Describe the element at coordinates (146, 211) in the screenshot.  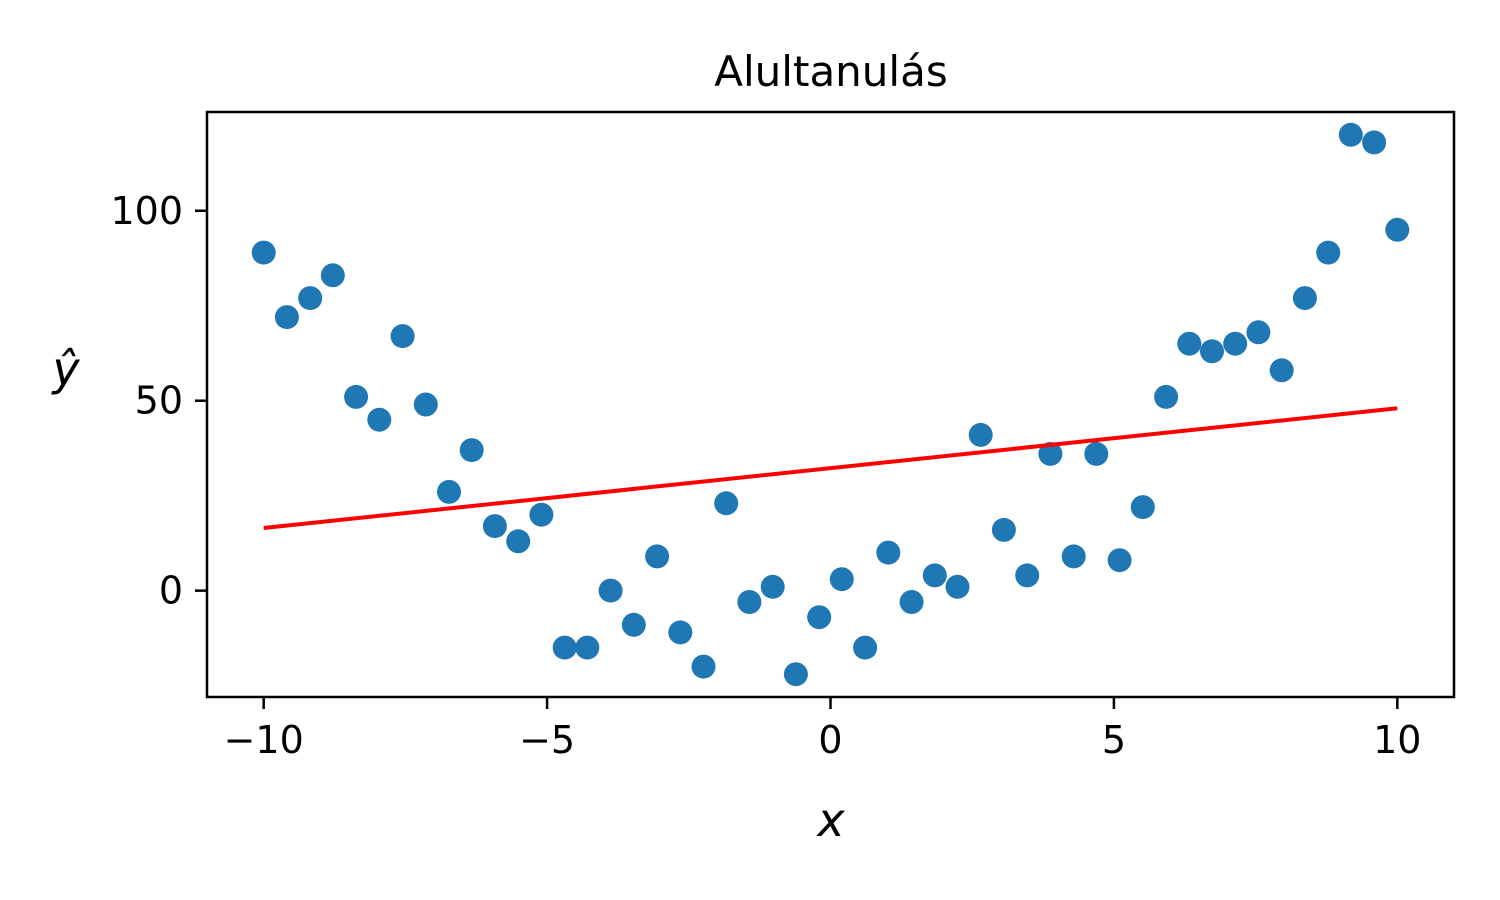
I see `y-tick-label: 100` at that location.